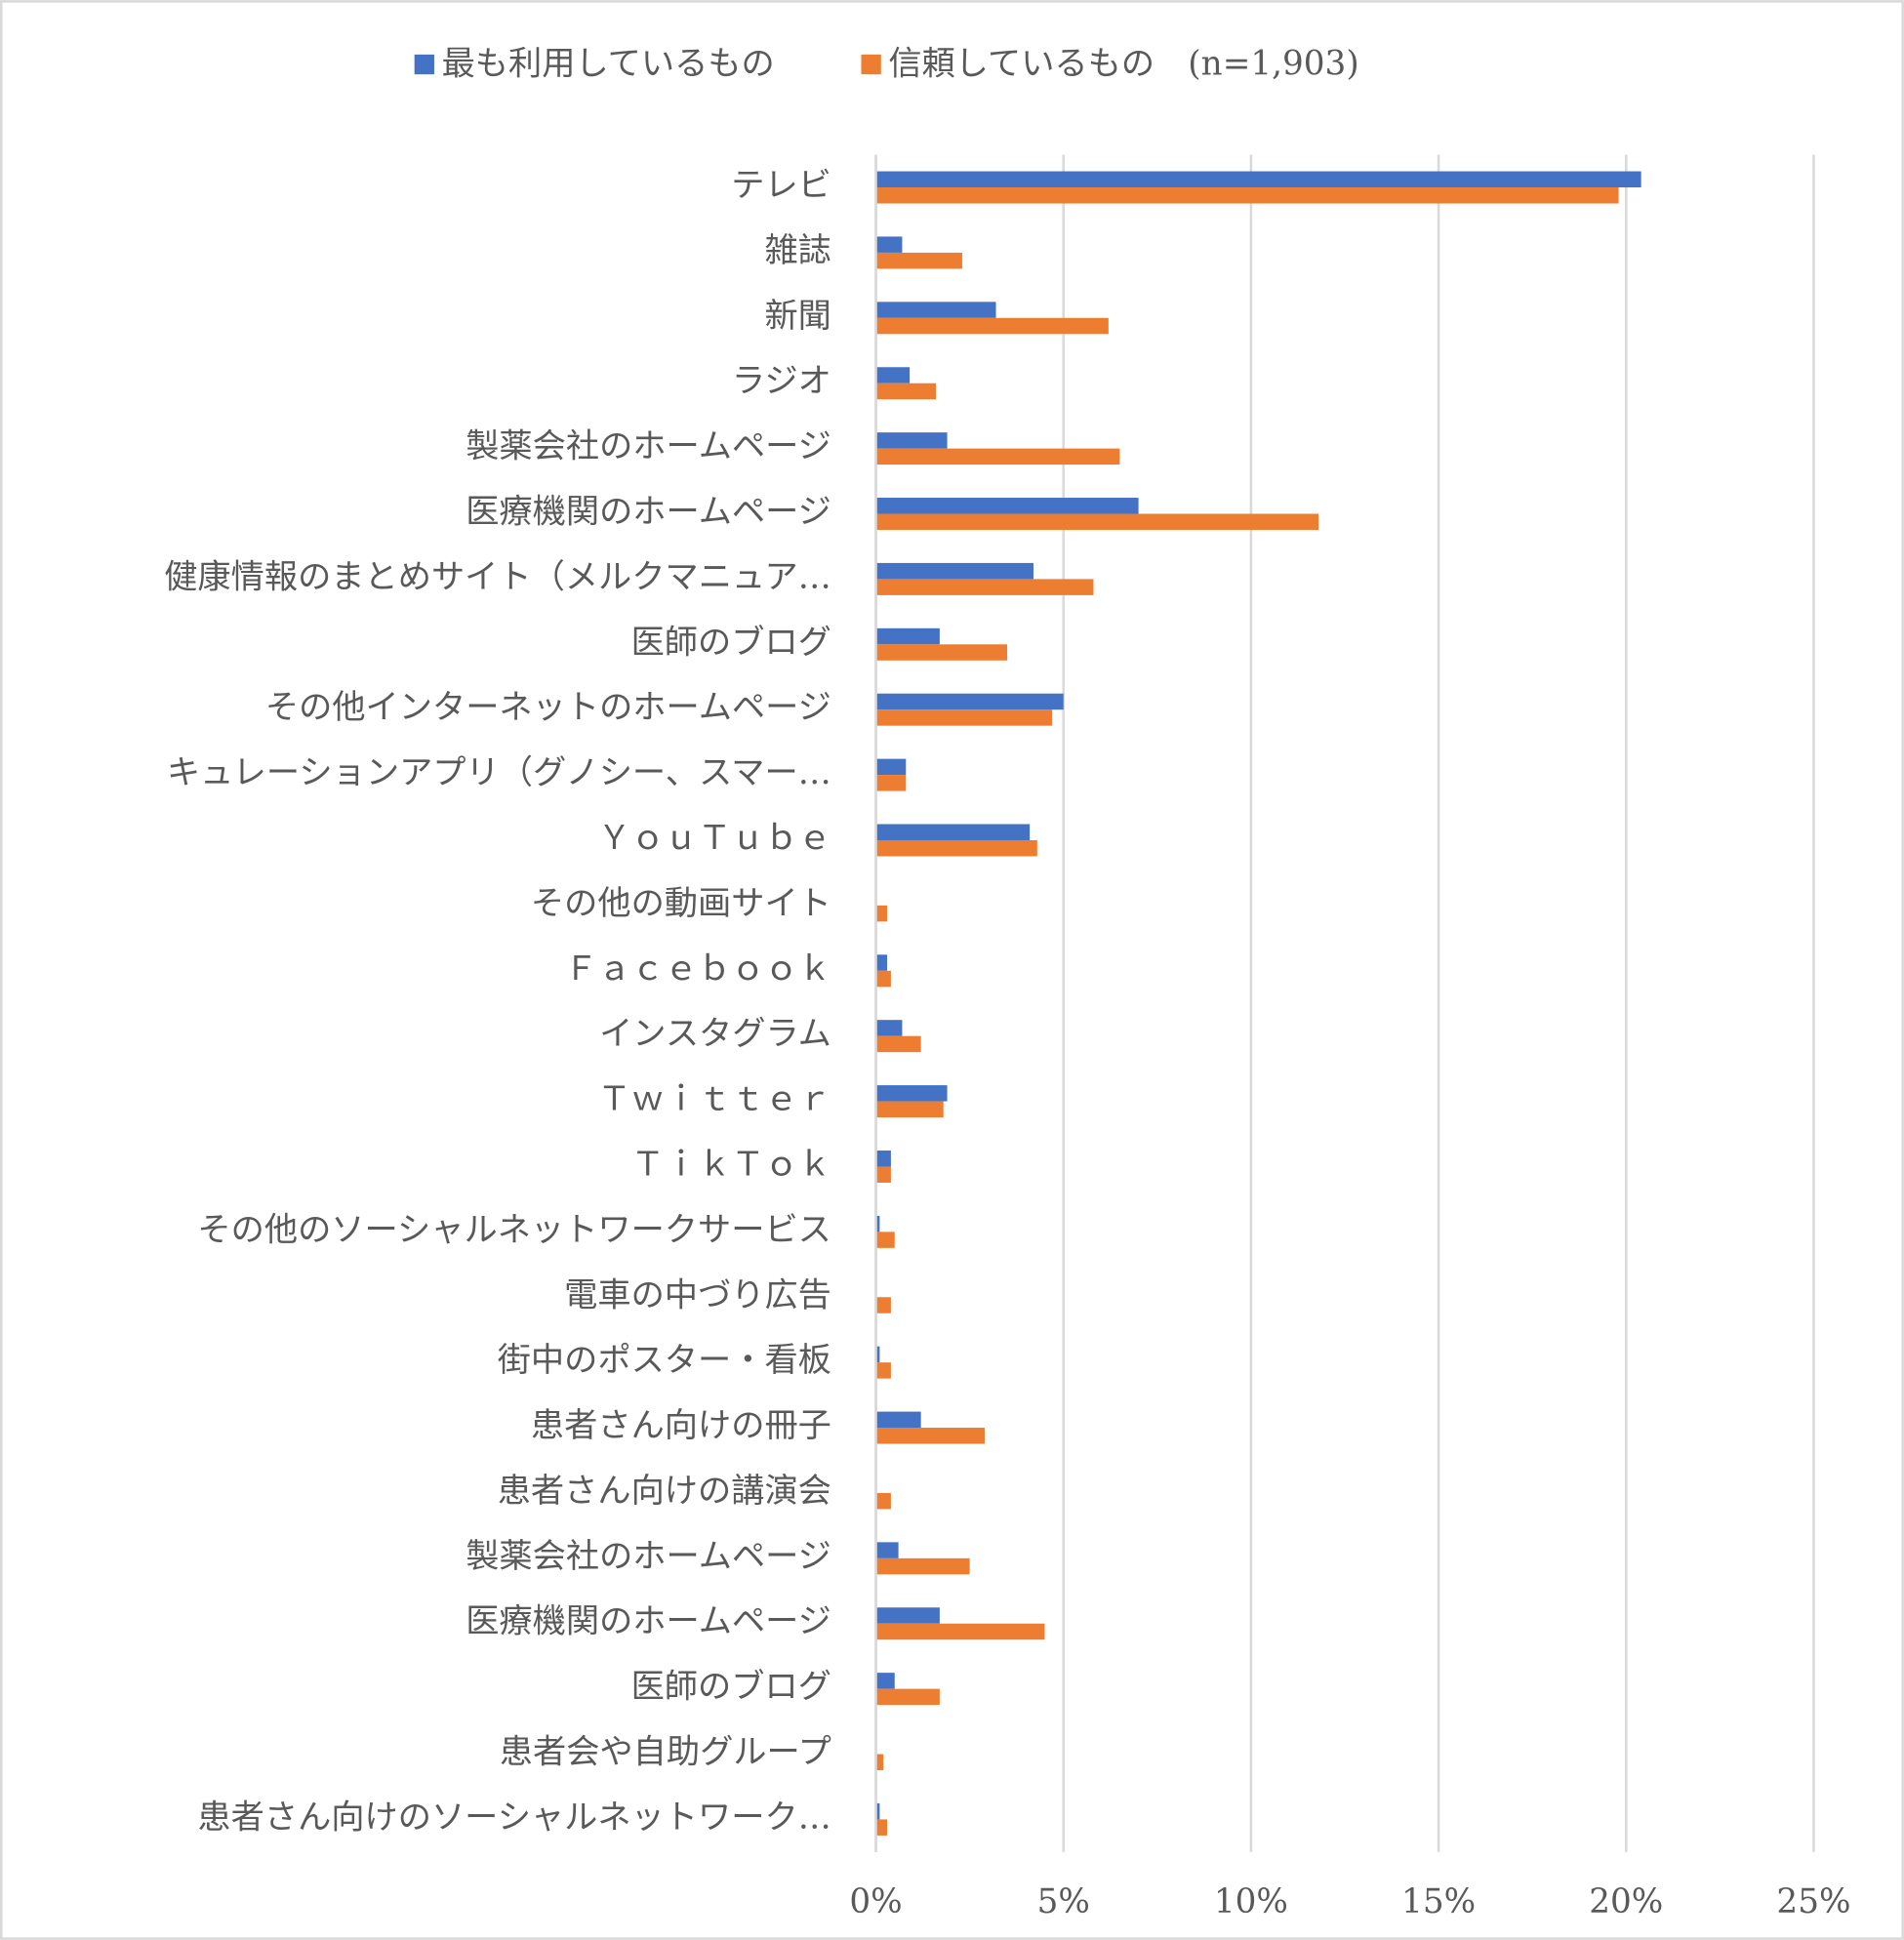 The height and width of the screenshot is (1940, 1904). Describe the element at coordinates (731, 1164) in the screenshot. I see `y-tick-label: ＴｉｋＴｏｋ` at that location.